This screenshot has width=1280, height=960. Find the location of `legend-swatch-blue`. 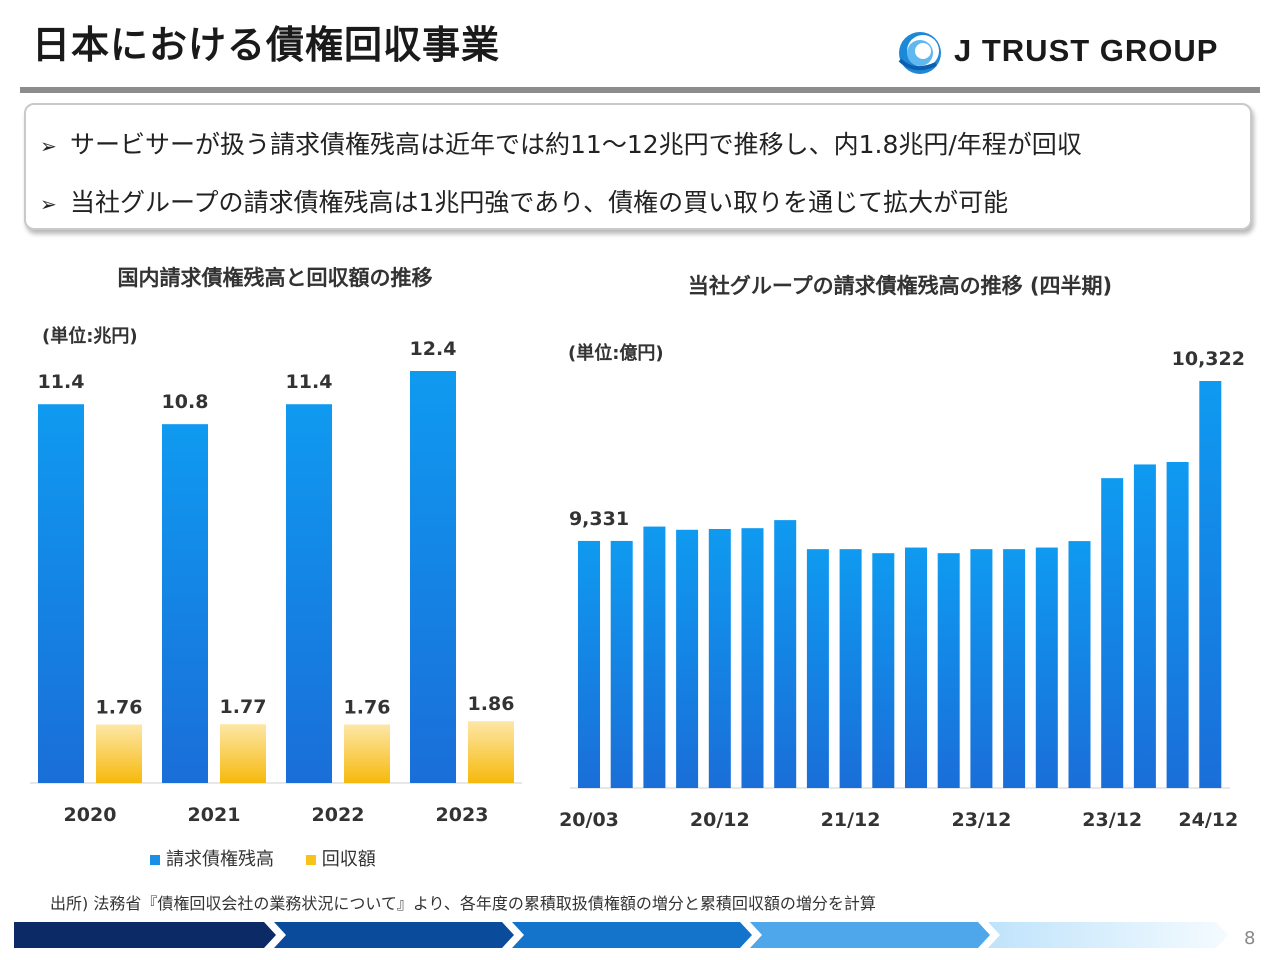

legend-swatch-blue is located at coordinates (155, 860).